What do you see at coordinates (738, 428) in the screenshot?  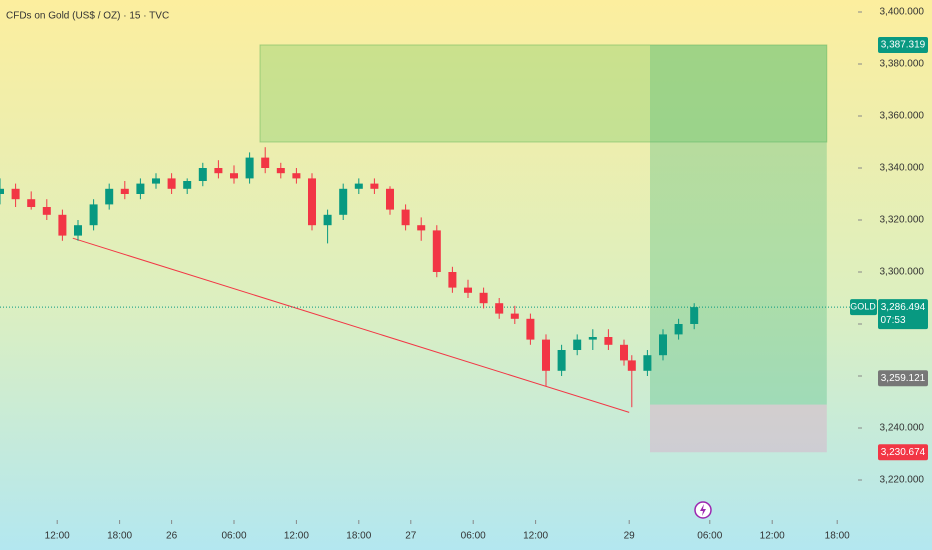 I see `stop-zone` at bounding box center [738, 428].